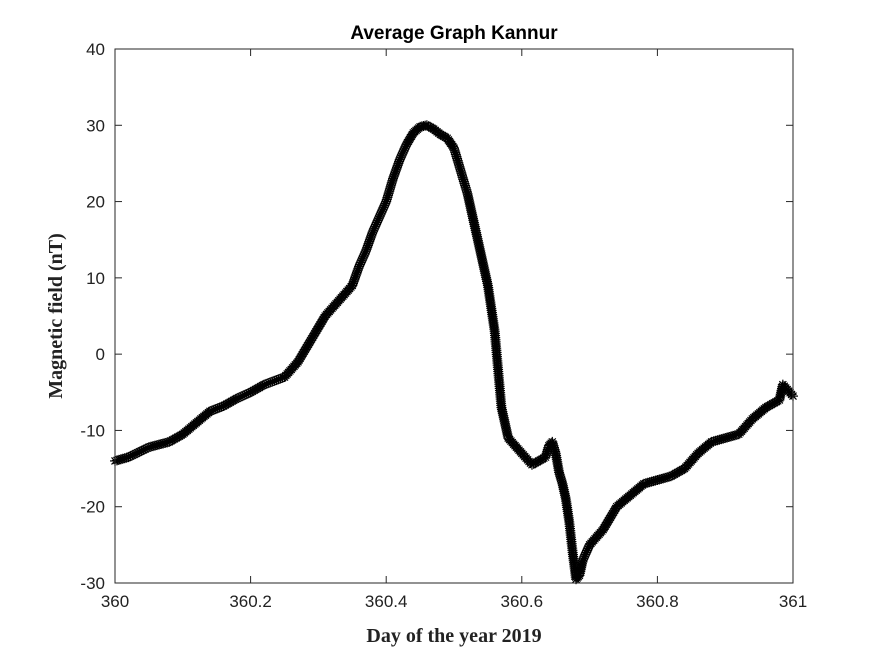 The height and width of the screenshot is (656, 875). I want to click on chart-title: Average Graph Kannur, so click(454, 33).